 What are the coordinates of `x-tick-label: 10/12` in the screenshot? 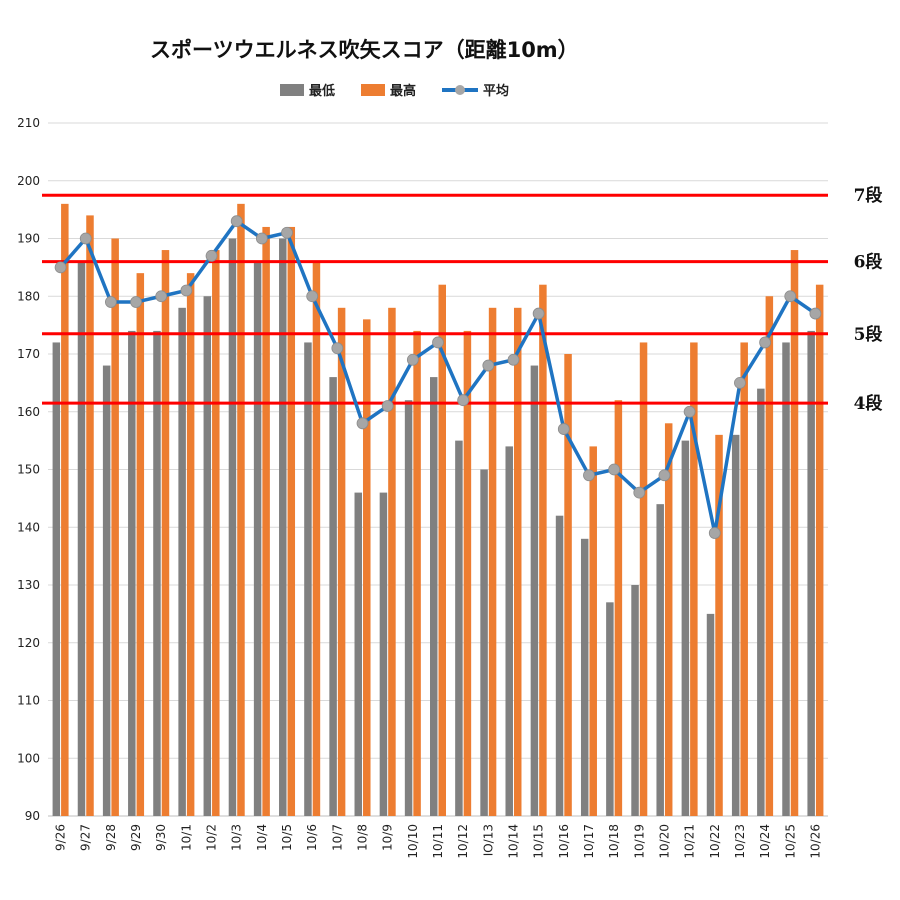 It's located at (463, 841).